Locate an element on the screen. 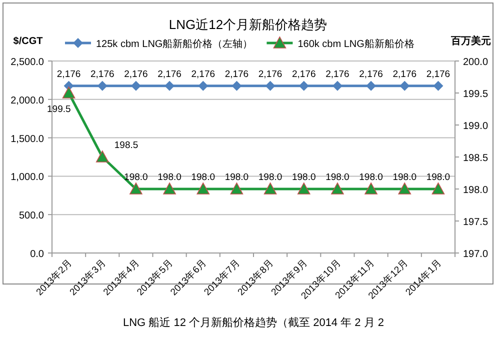 The height and width of the screenshot is (349, 497). y-tick-label: 1,000.0 is located at coordinates (27, 178).